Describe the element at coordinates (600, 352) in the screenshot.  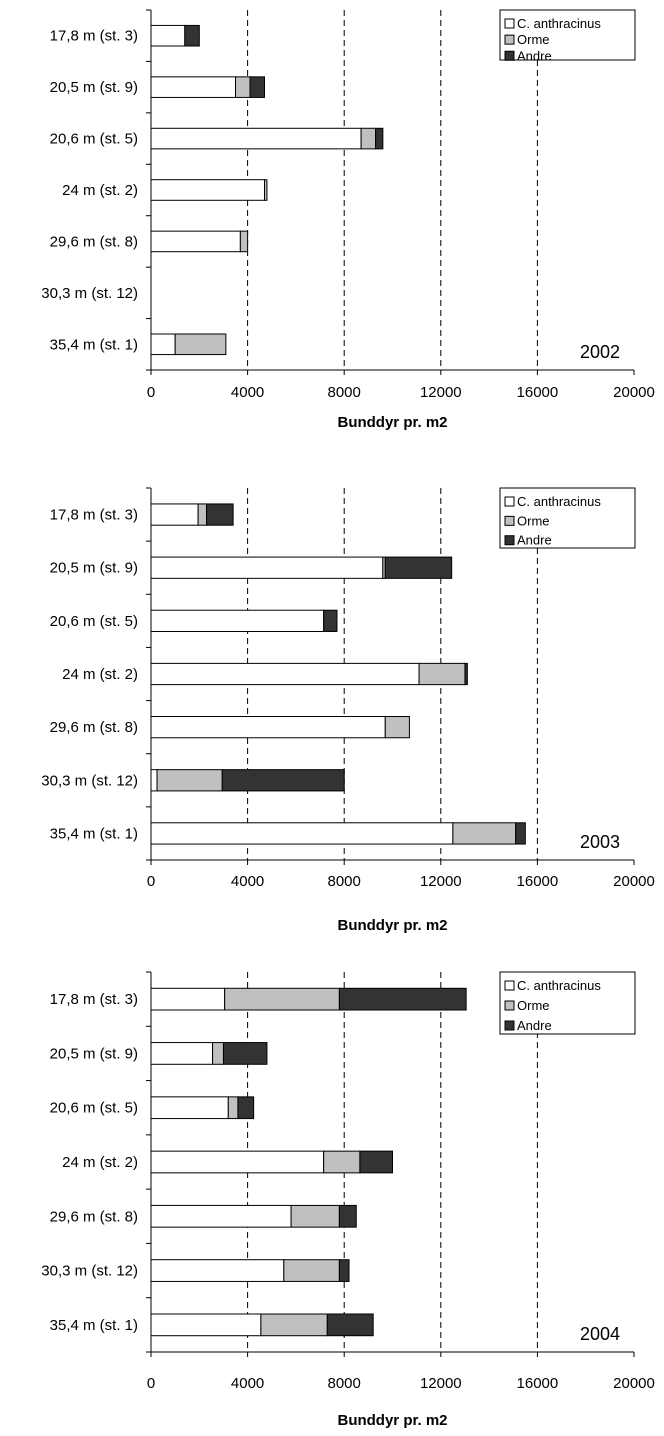
I see `year-label: 2002` at that location.